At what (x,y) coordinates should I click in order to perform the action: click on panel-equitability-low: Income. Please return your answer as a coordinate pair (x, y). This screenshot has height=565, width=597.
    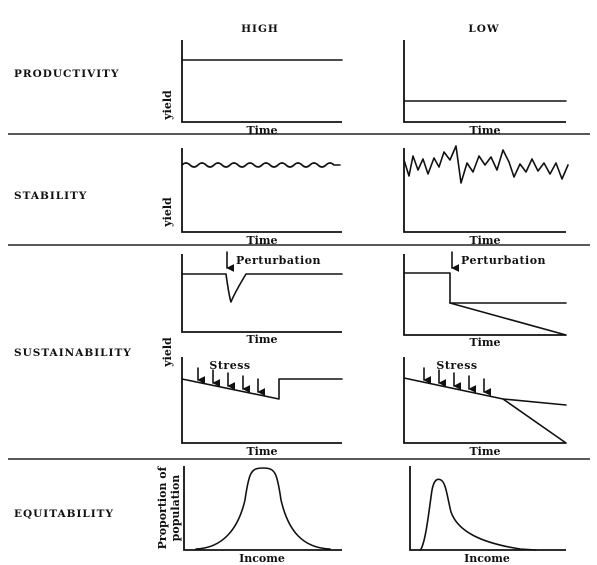
    Looking at the image, I should click on (487, 515).